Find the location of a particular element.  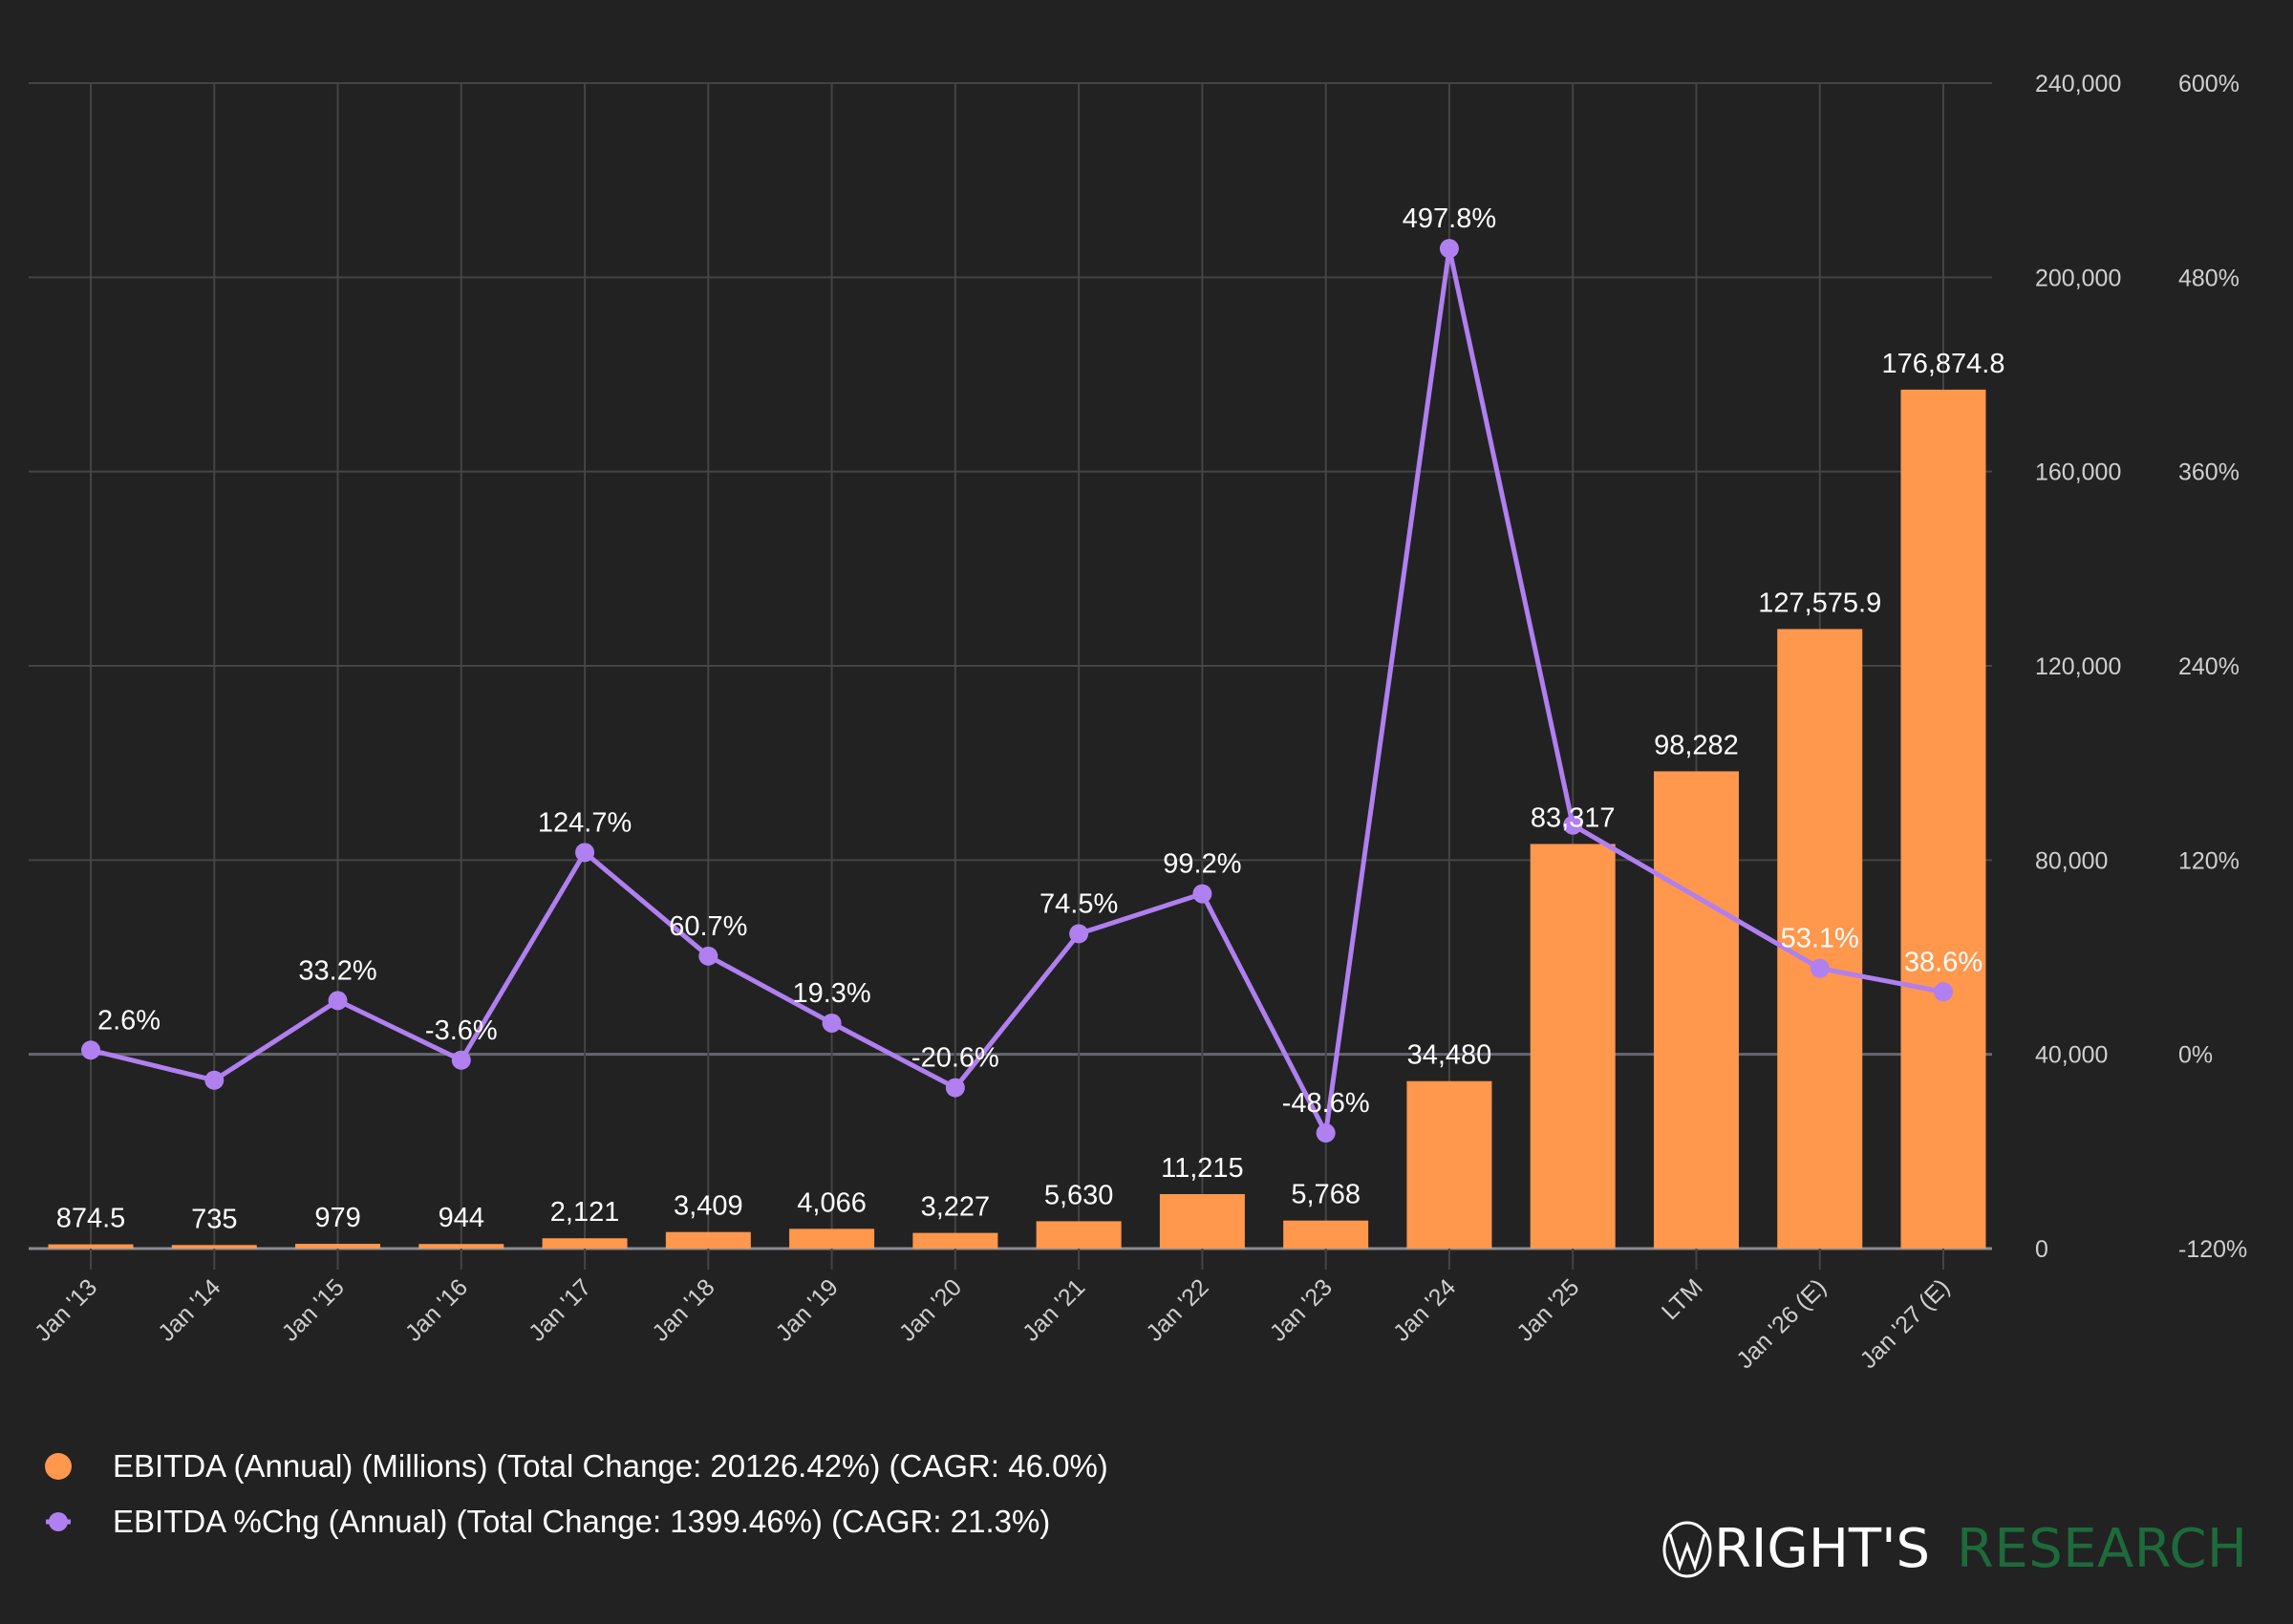

line-value-label: -3.6% is located at coordinates (461, 1031).